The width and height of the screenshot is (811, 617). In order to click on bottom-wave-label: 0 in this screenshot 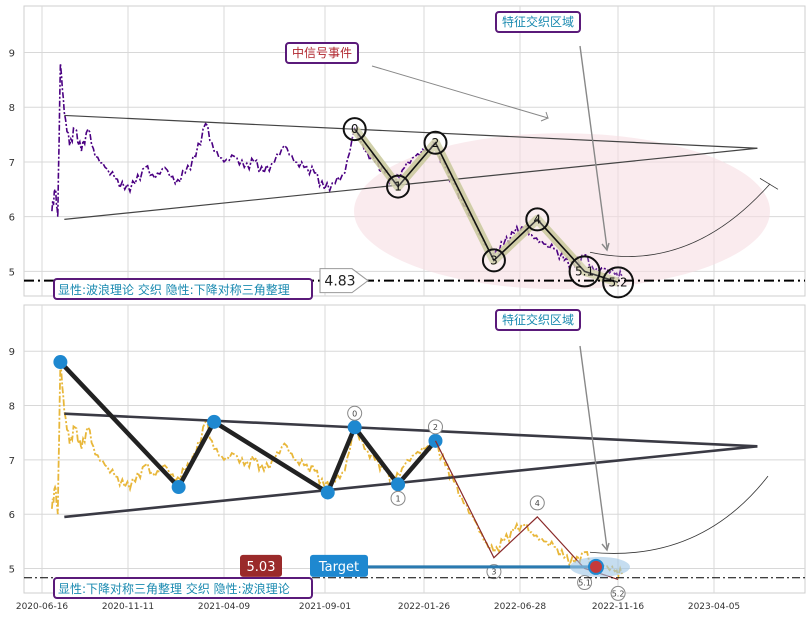, I will do `click(354, 413)`.